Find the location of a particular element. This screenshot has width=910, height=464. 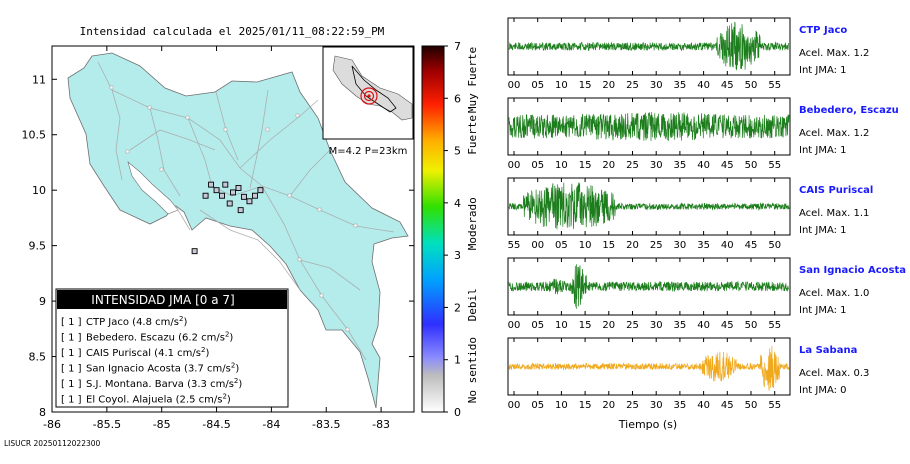

waveform-xtick-label: 00 is located at coordinates (514, 85).